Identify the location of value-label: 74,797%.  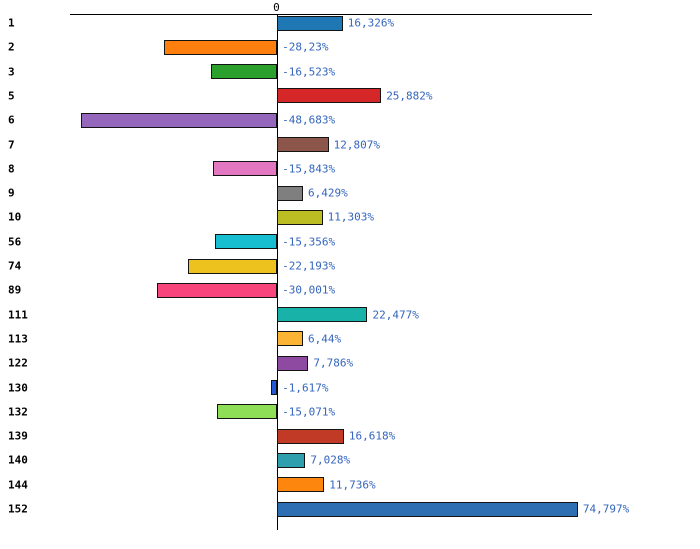
(606, 509).